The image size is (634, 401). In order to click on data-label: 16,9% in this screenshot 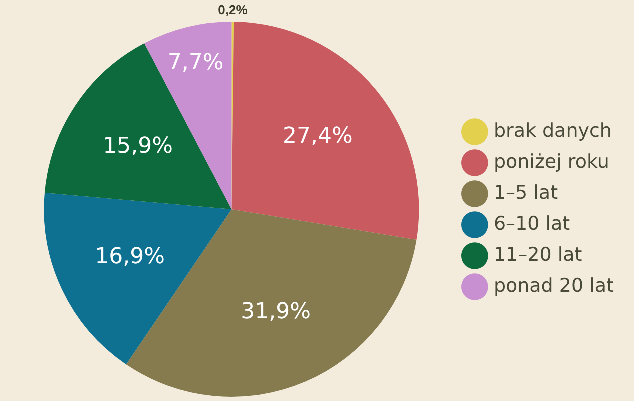, I will do `click(130, 257)`.